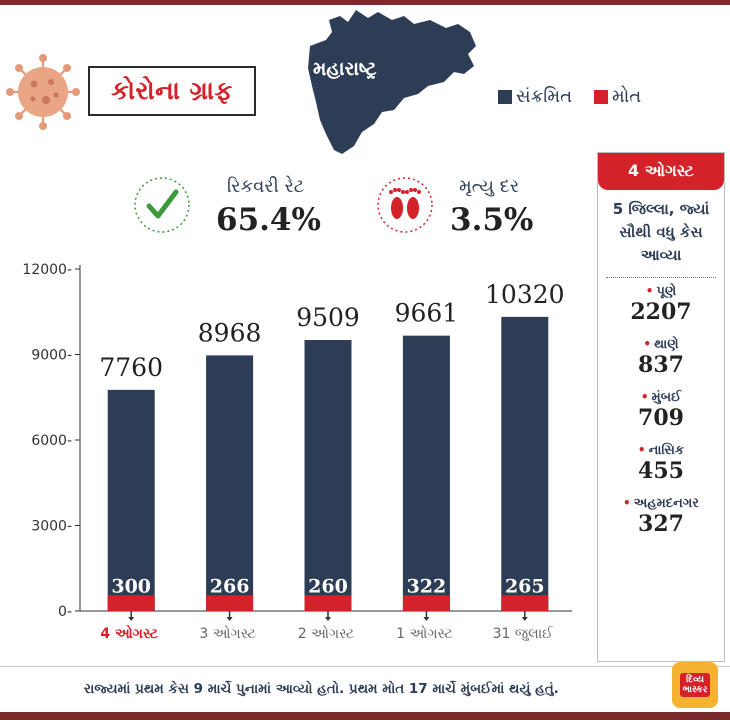  I want to click on legend-death: મોત, so click(617, 96).